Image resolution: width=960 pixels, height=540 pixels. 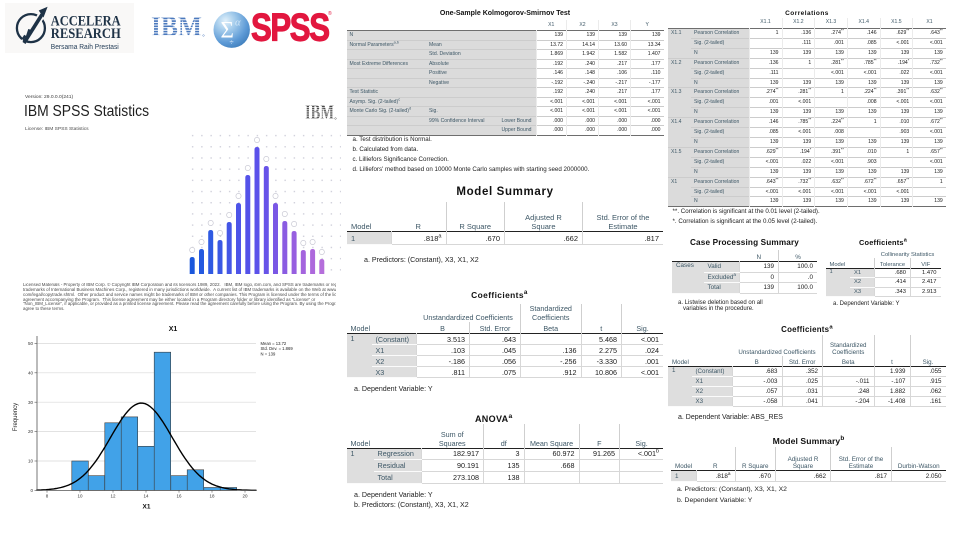 What do you see at coordinates (268, 353) in the screenshot?
I see `svg-text: N = 139` at bounding box center [268, 353].